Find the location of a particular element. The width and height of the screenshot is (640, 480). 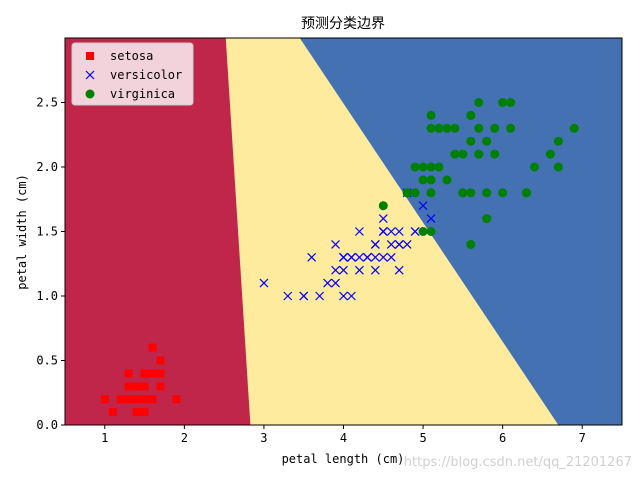

x-axis-ticks: 1 2 3 4 5 6 7 is located at coordinates (343, 435).